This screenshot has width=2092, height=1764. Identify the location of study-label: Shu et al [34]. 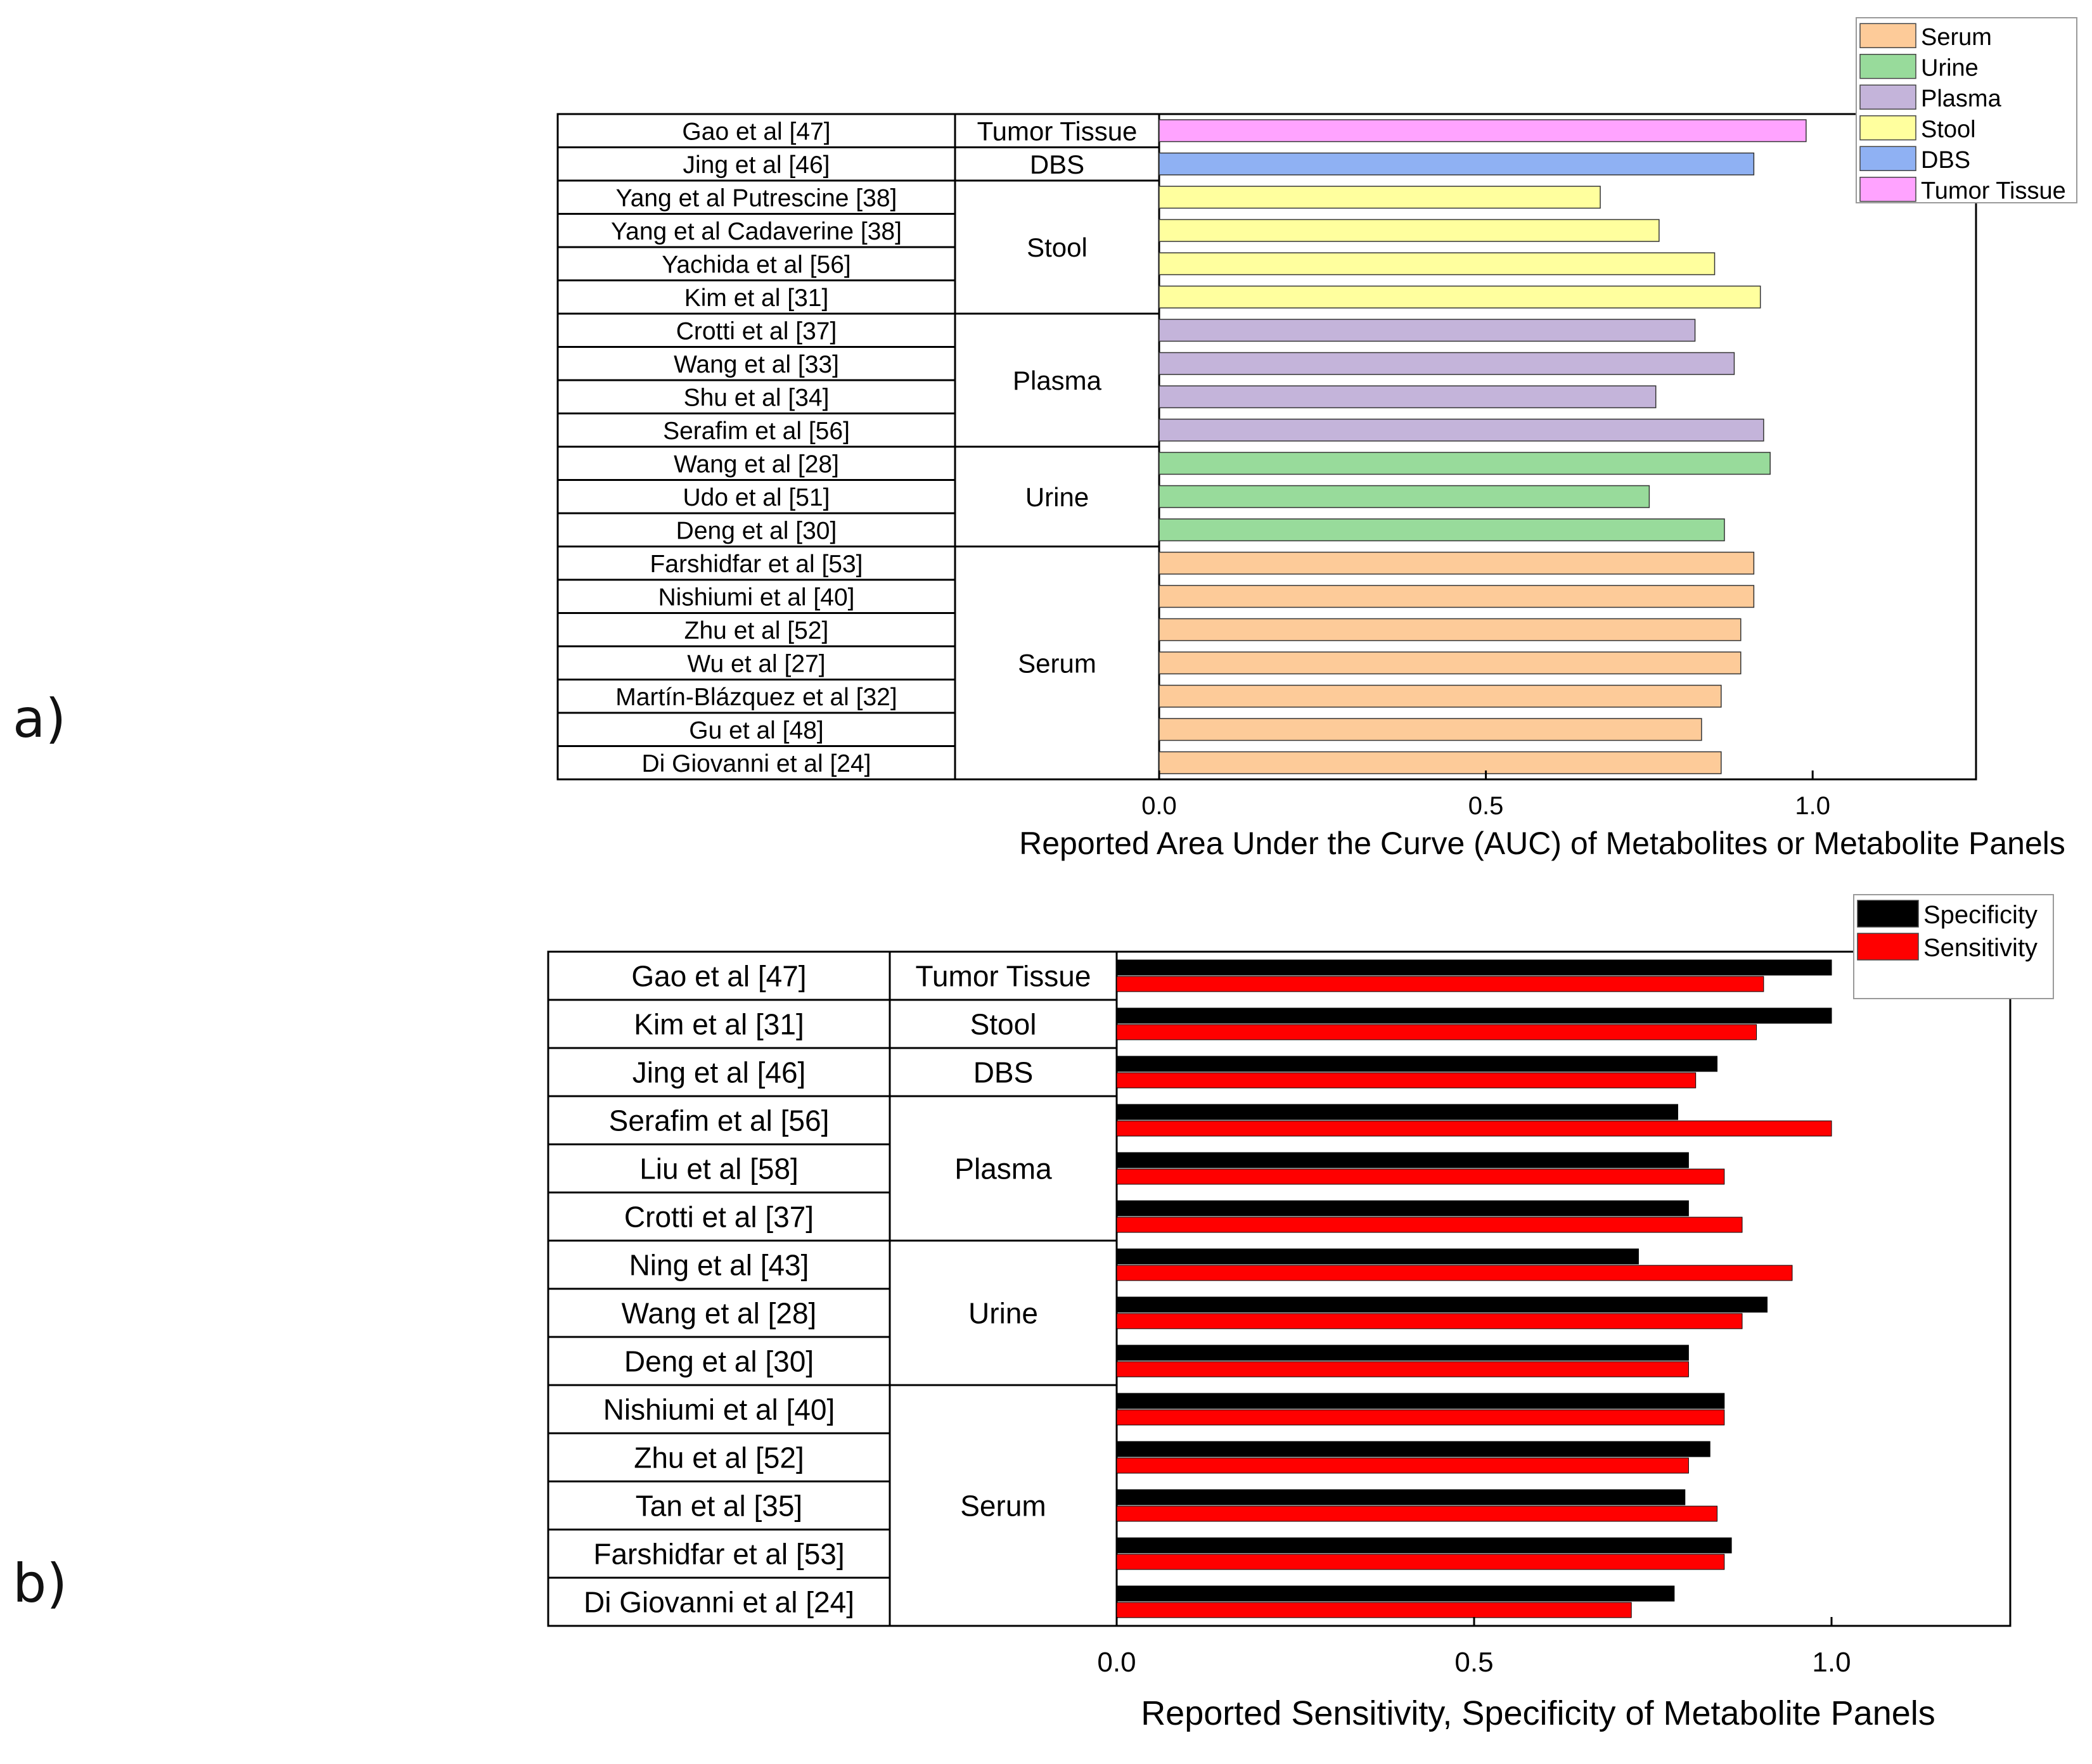
(757, 397).